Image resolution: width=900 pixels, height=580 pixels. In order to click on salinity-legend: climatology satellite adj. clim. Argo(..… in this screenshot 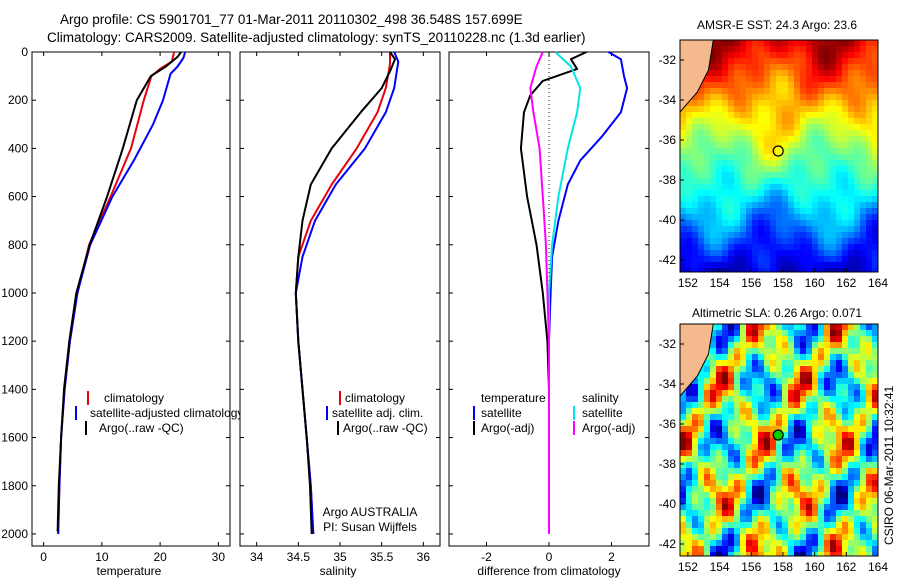, I will do `click(377, 413)`.